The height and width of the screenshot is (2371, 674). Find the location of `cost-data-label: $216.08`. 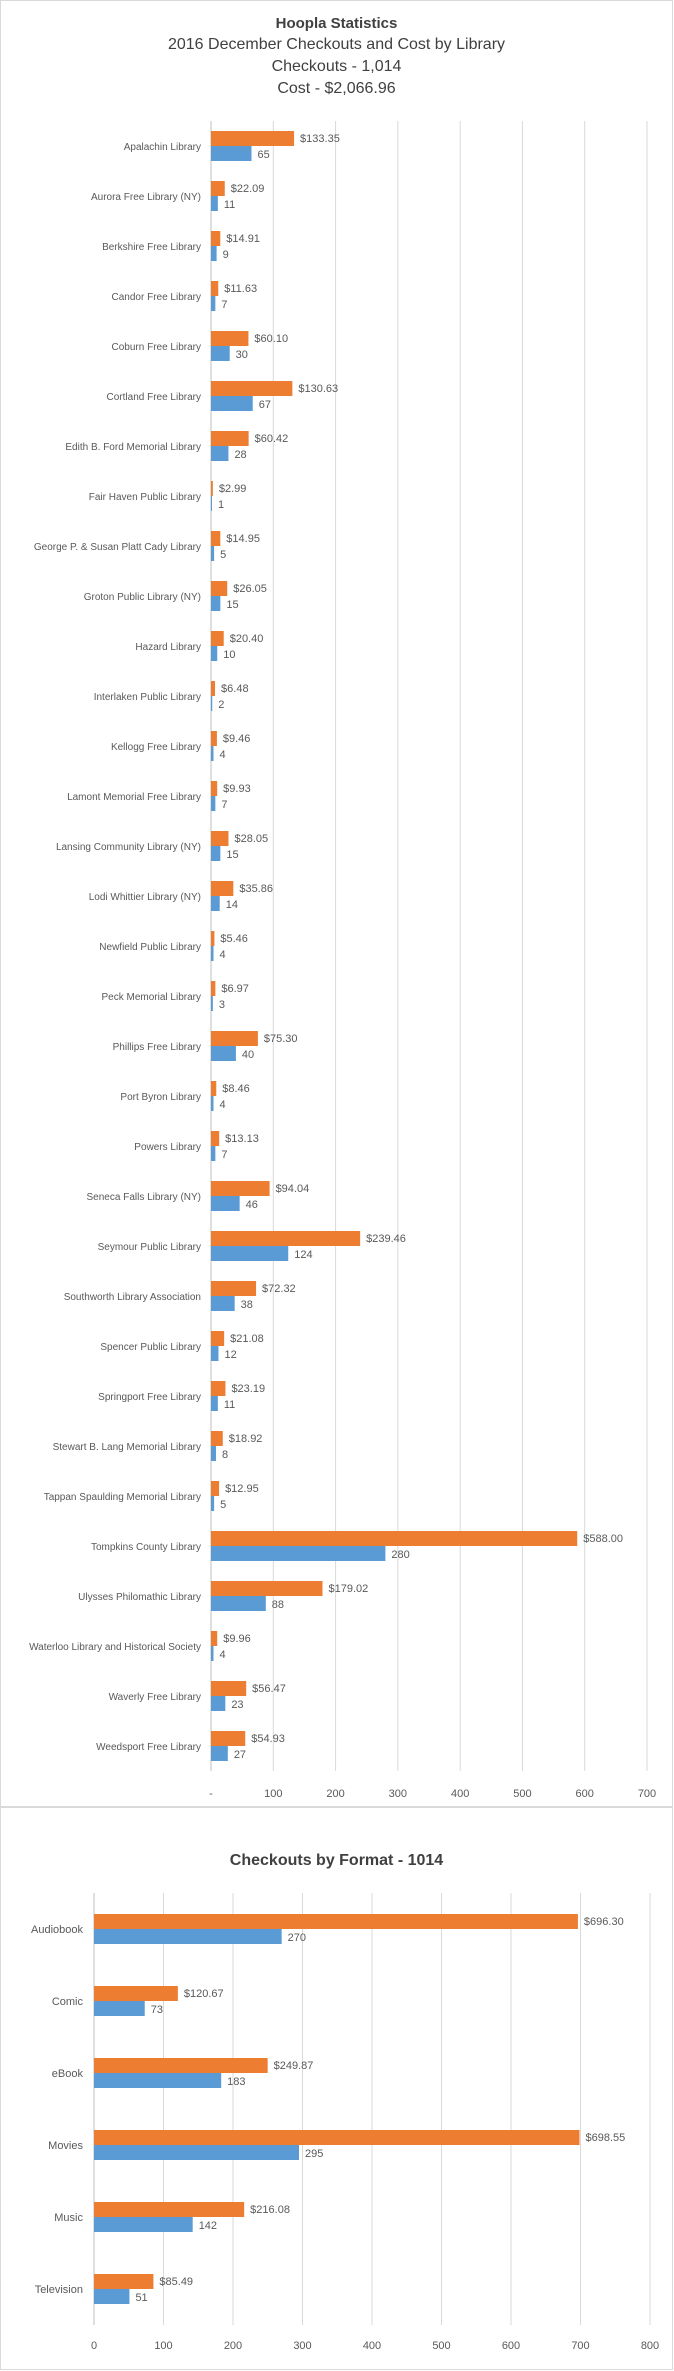

cost-data-label: $216.08 is located at coordinates (270, 2210).